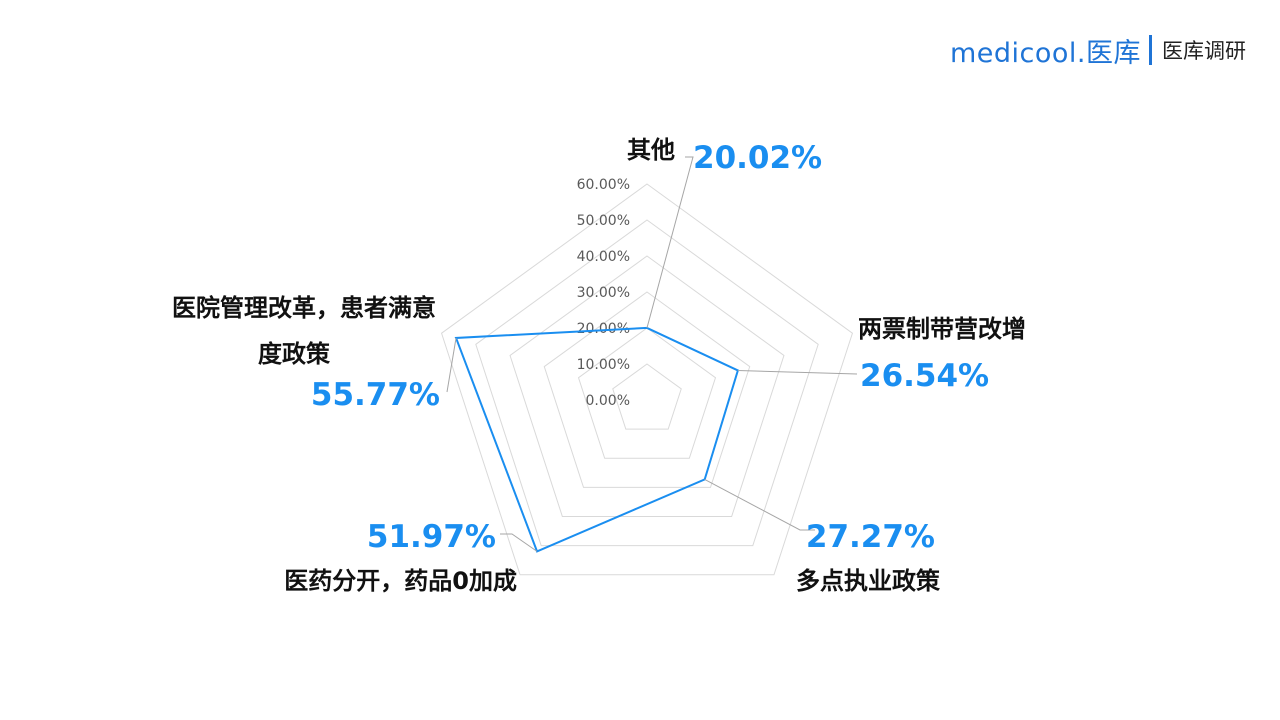  What do you see at coordinates (757, 158) in the screenshot?
I see `value-label: 20.02%` at bounding box center [757, 158].